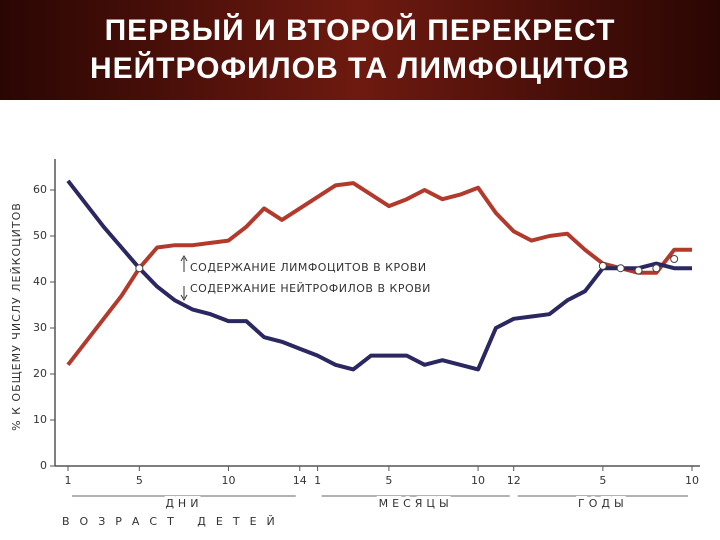 The width and height of the screenshot is (720, 540). What do you see at coordinates (40, 419) in the screenshot?
I see `y-tick-label: 10` at bounding box center [40, 419].